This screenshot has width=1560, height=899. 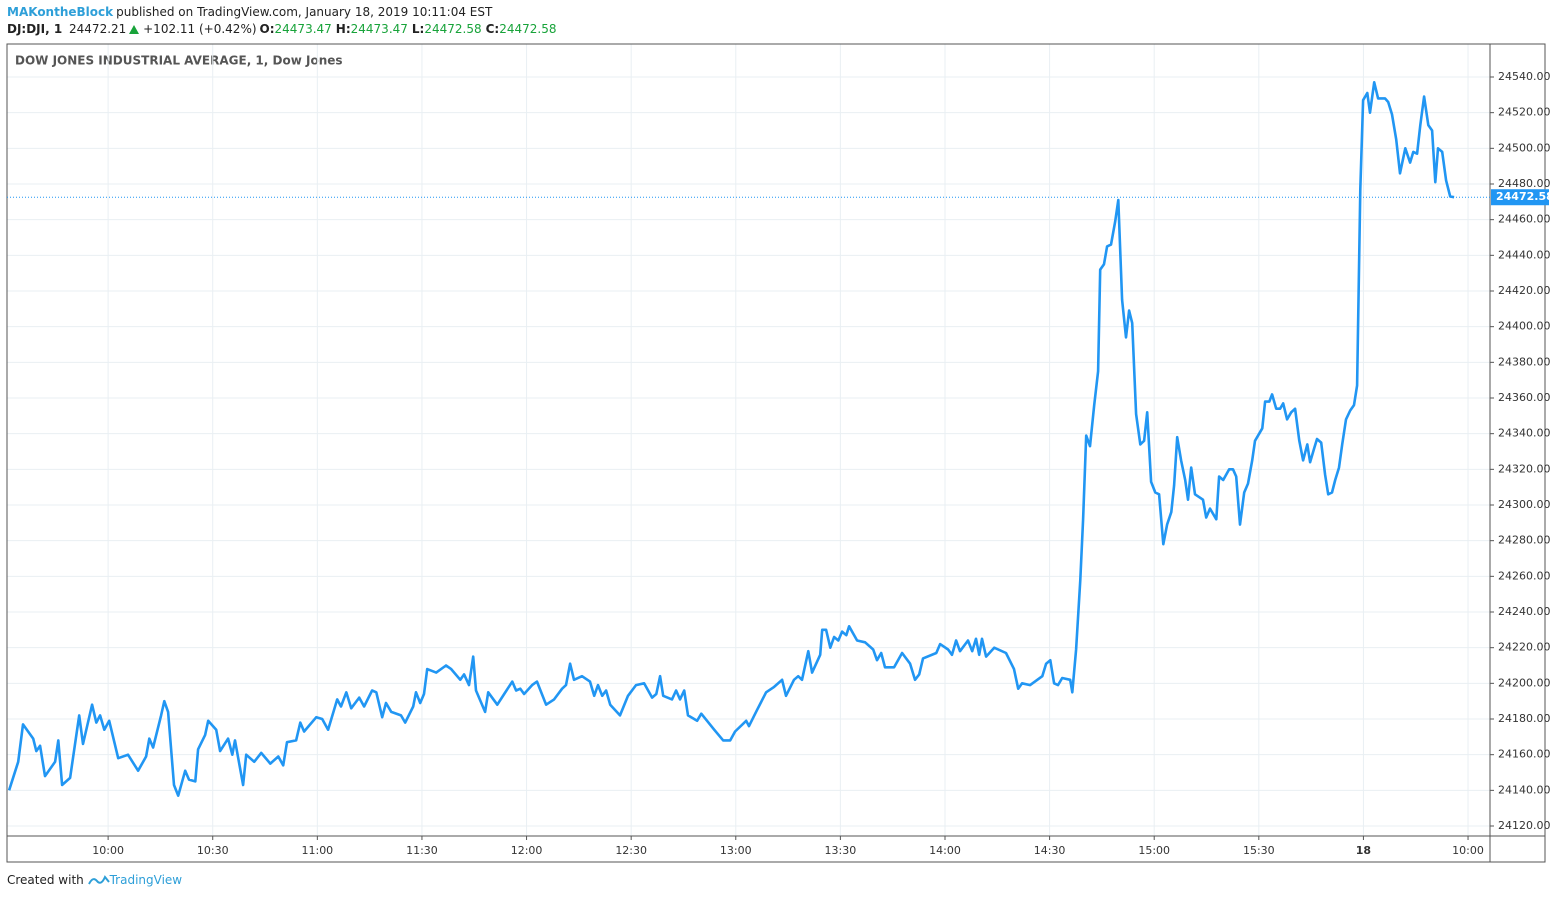 What do you see at coordinates (841, 850) in the screenshot?
I see `x-tick-label: 13:30` at bounding box center [841, 850].